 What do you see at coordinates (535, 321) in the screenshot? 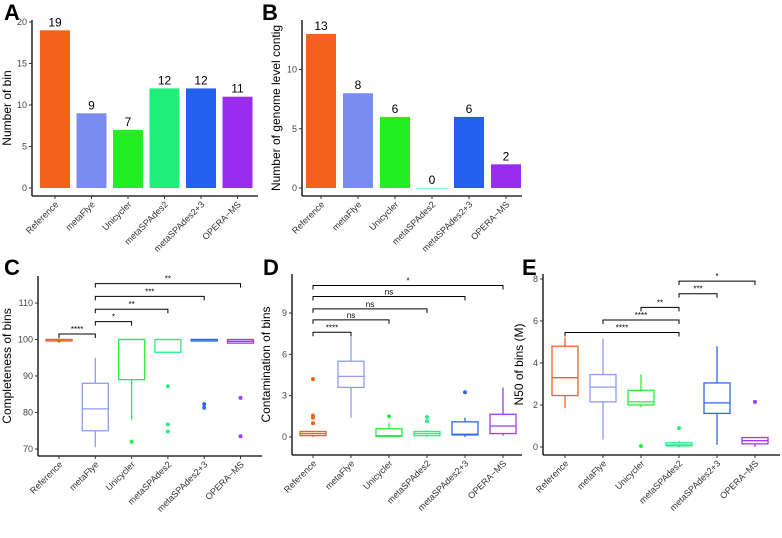
I see `y-tick-label: 6` at bounding box center [535, 321].